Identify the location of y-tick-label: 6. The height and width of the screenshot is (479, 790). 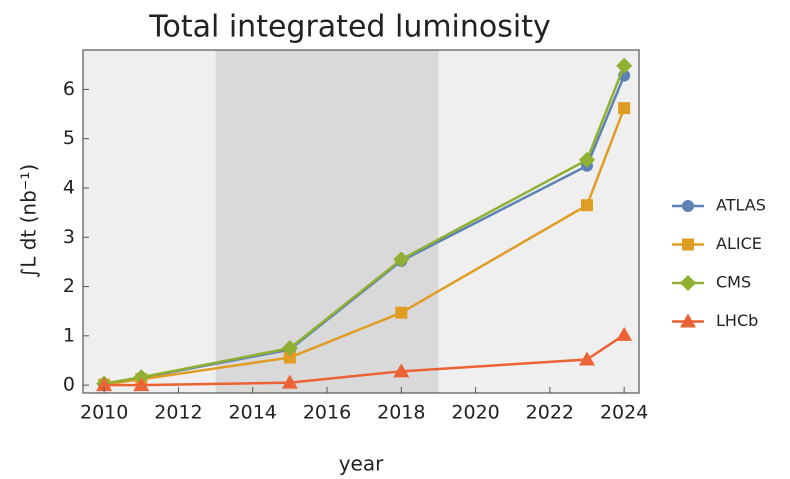
(69, 89).